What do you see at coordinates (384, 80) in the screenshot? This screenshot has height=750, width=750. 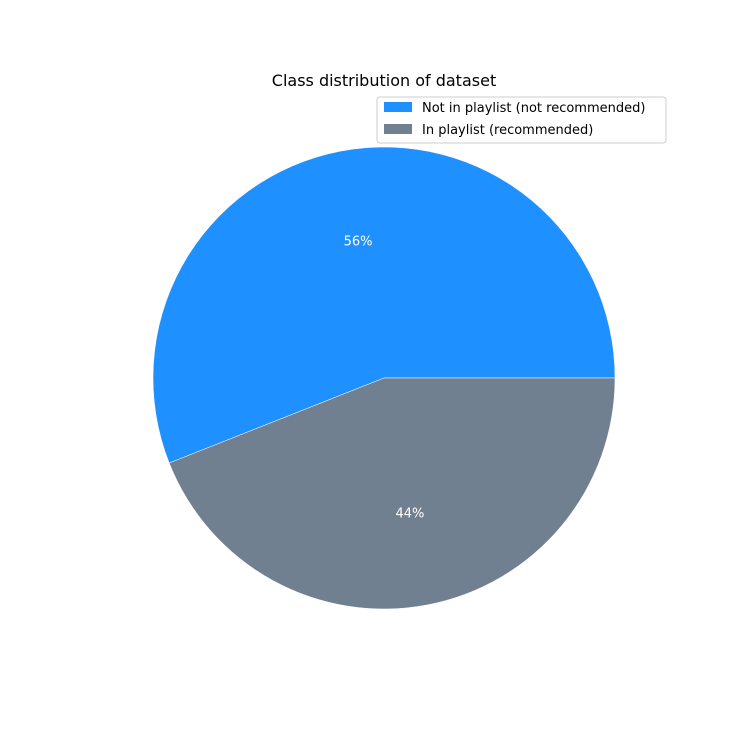 I see `chart-title: Class distribution of dataset` at bounding box center [384, 80].